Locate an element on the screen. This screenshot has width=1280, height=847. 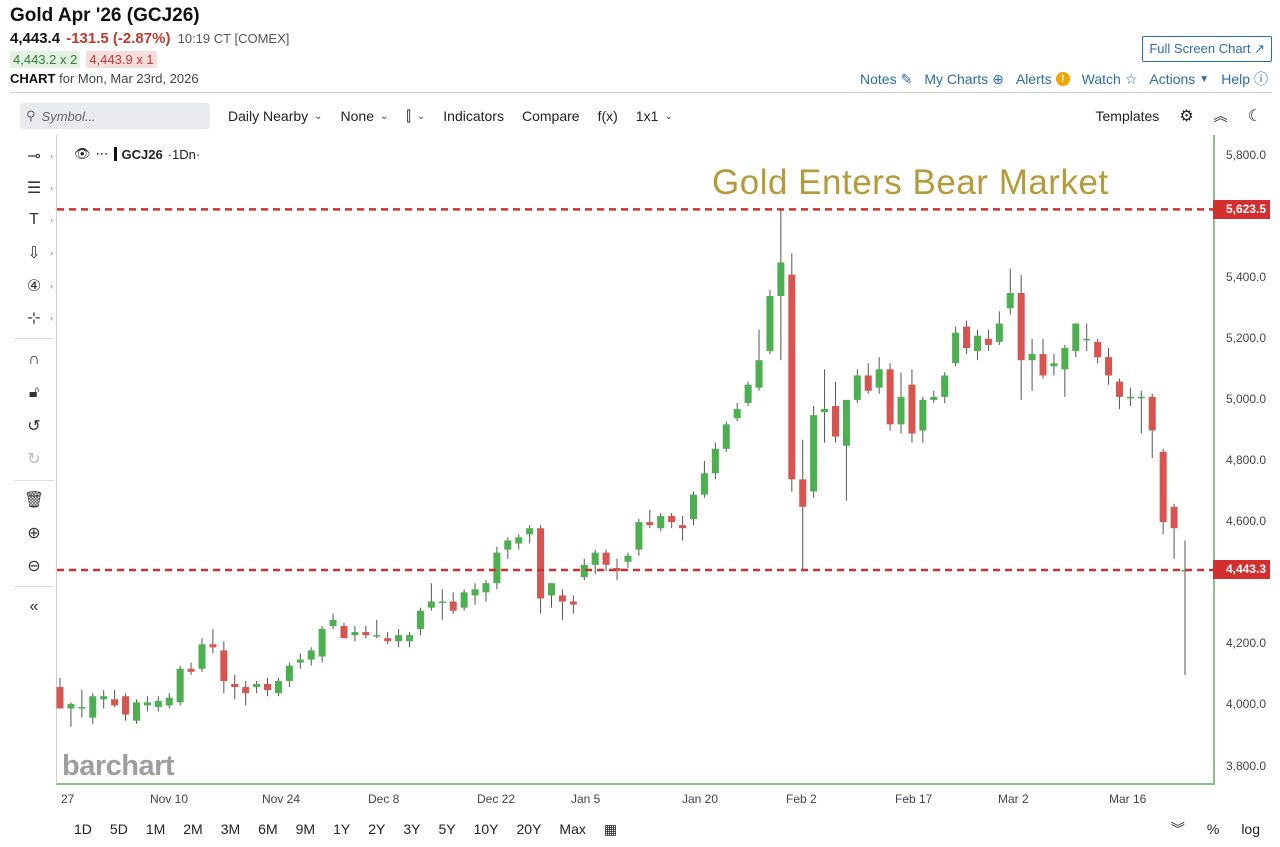
more-dots-icon: ⋯ is located at coordinates (102, 153).